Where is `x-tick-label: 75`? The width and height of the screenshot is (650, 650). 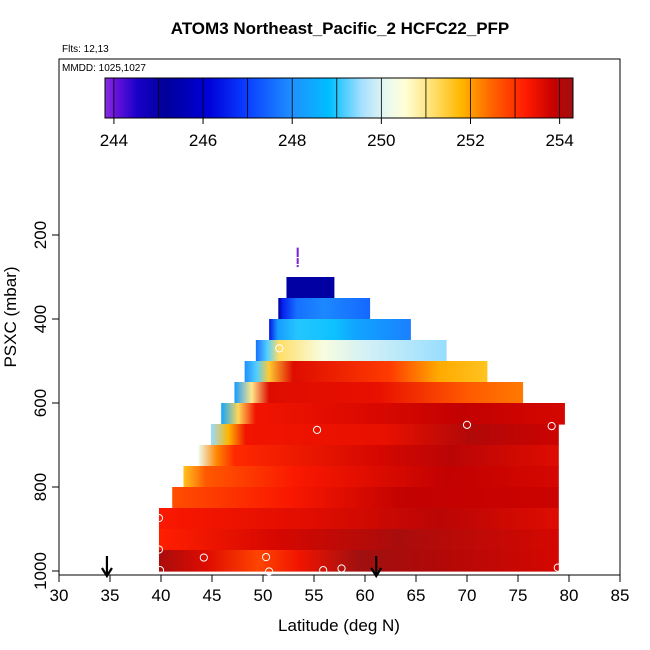 x-tick-label: 75 is located at coordinates (518, 595).